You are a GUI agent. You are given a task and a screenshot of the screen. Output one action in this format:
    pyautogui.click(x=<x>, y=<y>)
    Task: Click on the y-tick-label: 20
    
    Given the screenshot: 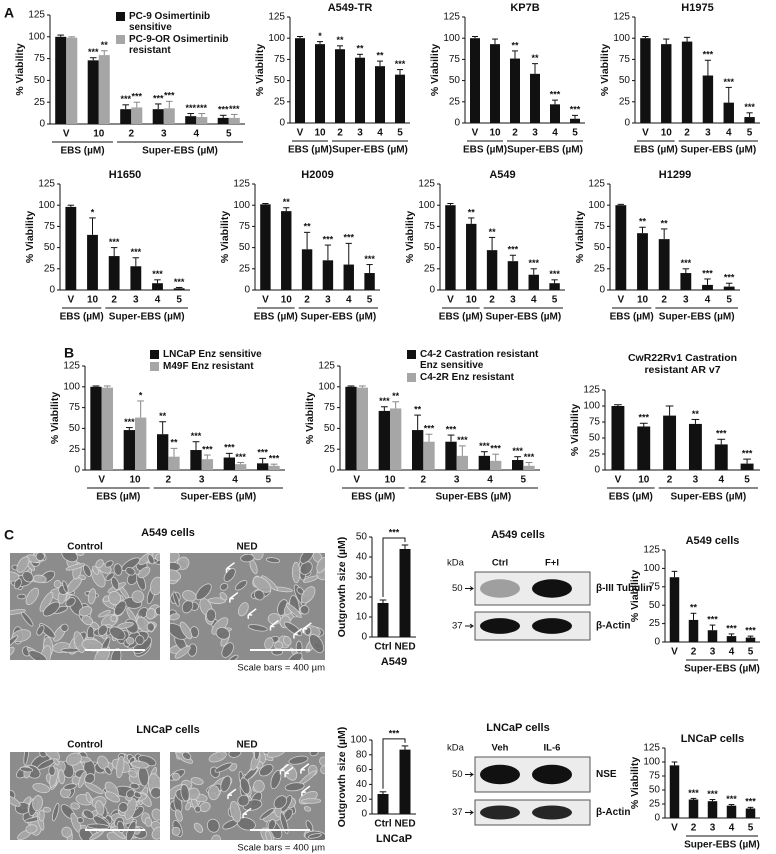 What is the action you would take?
    pyautogui.click(x=362, y=597)
    